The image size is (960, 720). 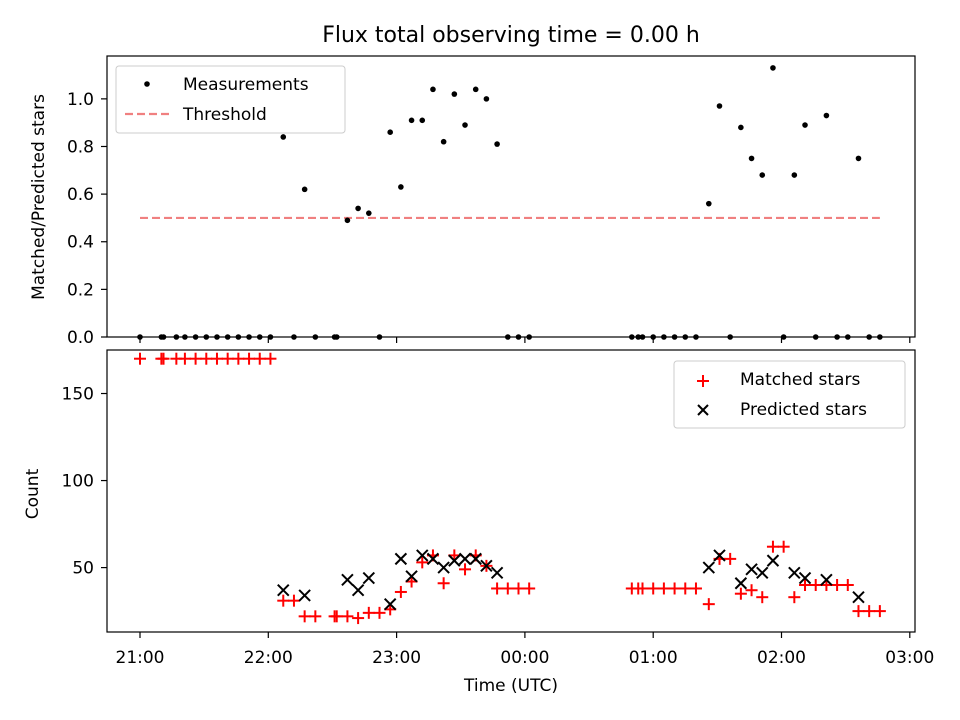 I want to click on x-axis-label: Time (UTC), so click(x=510, y=686).